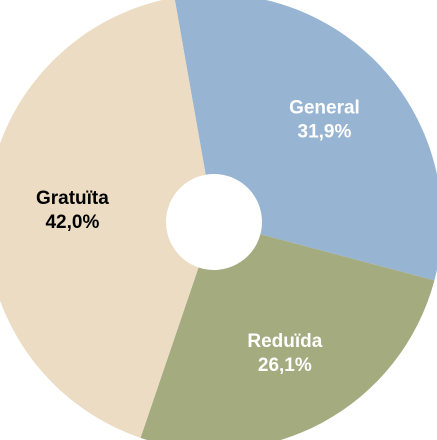 This screenshot has width=437, height=440. Describe the element at coordinates (325, 132) in the screenshot. I see `slice-value-label: 31,9%` at that location.